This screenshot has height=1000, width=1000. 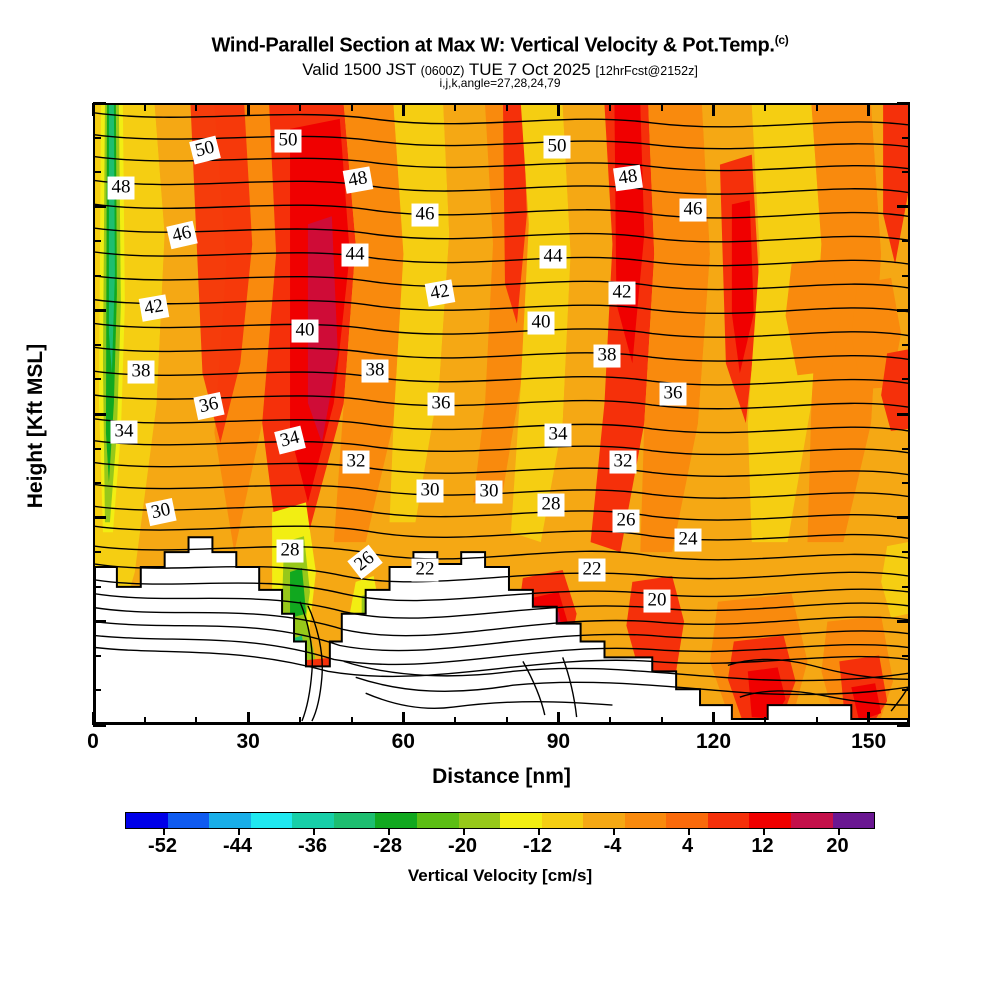 What do you see at coordinates (237, 846) in the screenshot?
I see `colorbar-tick-label: -44` at bounding box center [237, 846].